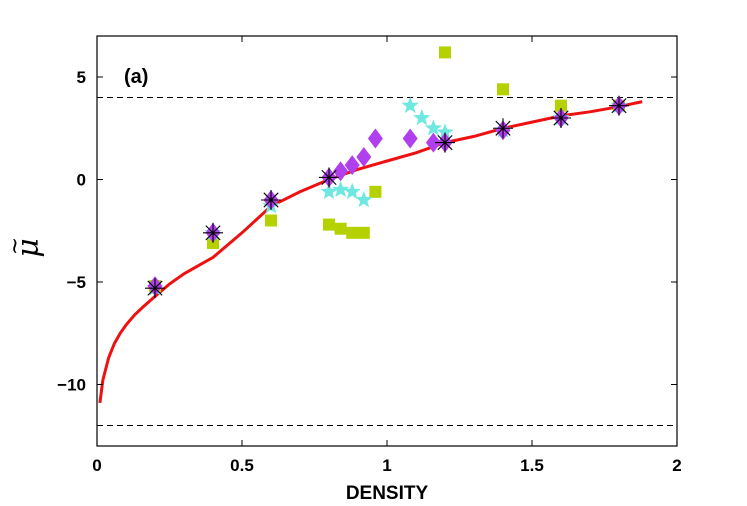 The image size is (747, 506). Describe the element at coordinates (81, 180) in the screenshot. I see `y-tick-label: 0` at that location.